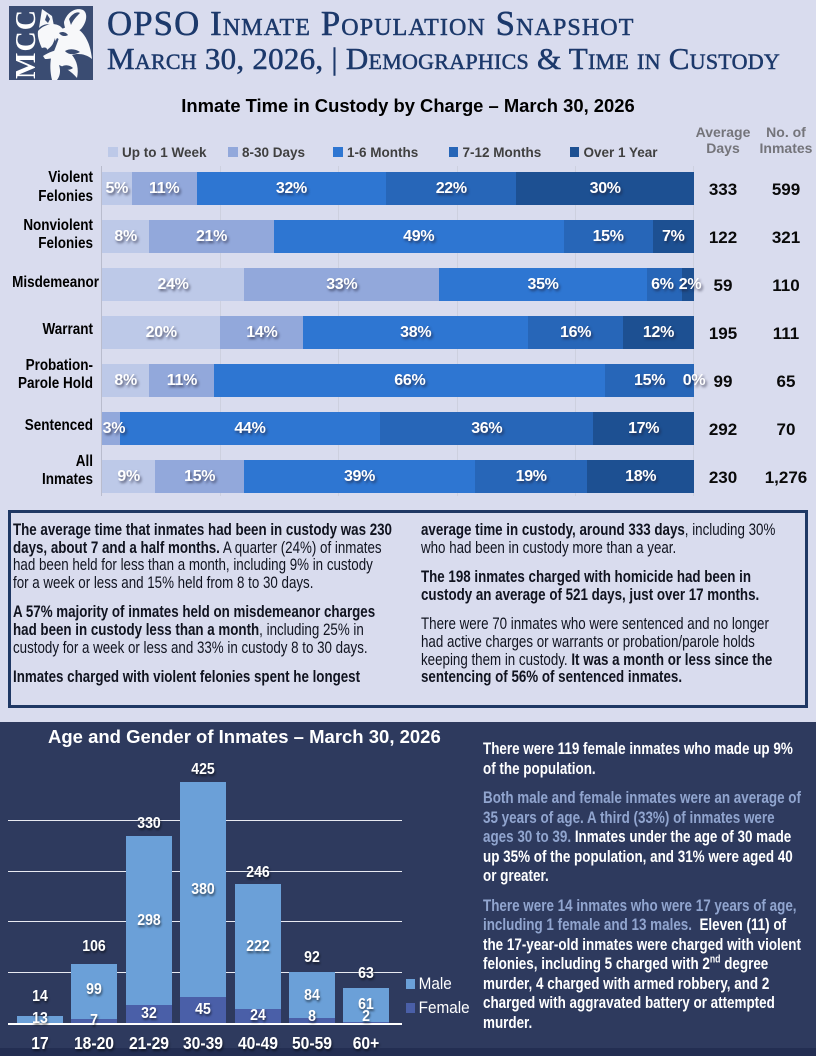  What do you see at coordinates (26, 44) in the screenshot?
I see `svg-text: MCC` at bounding box center [26, 44].